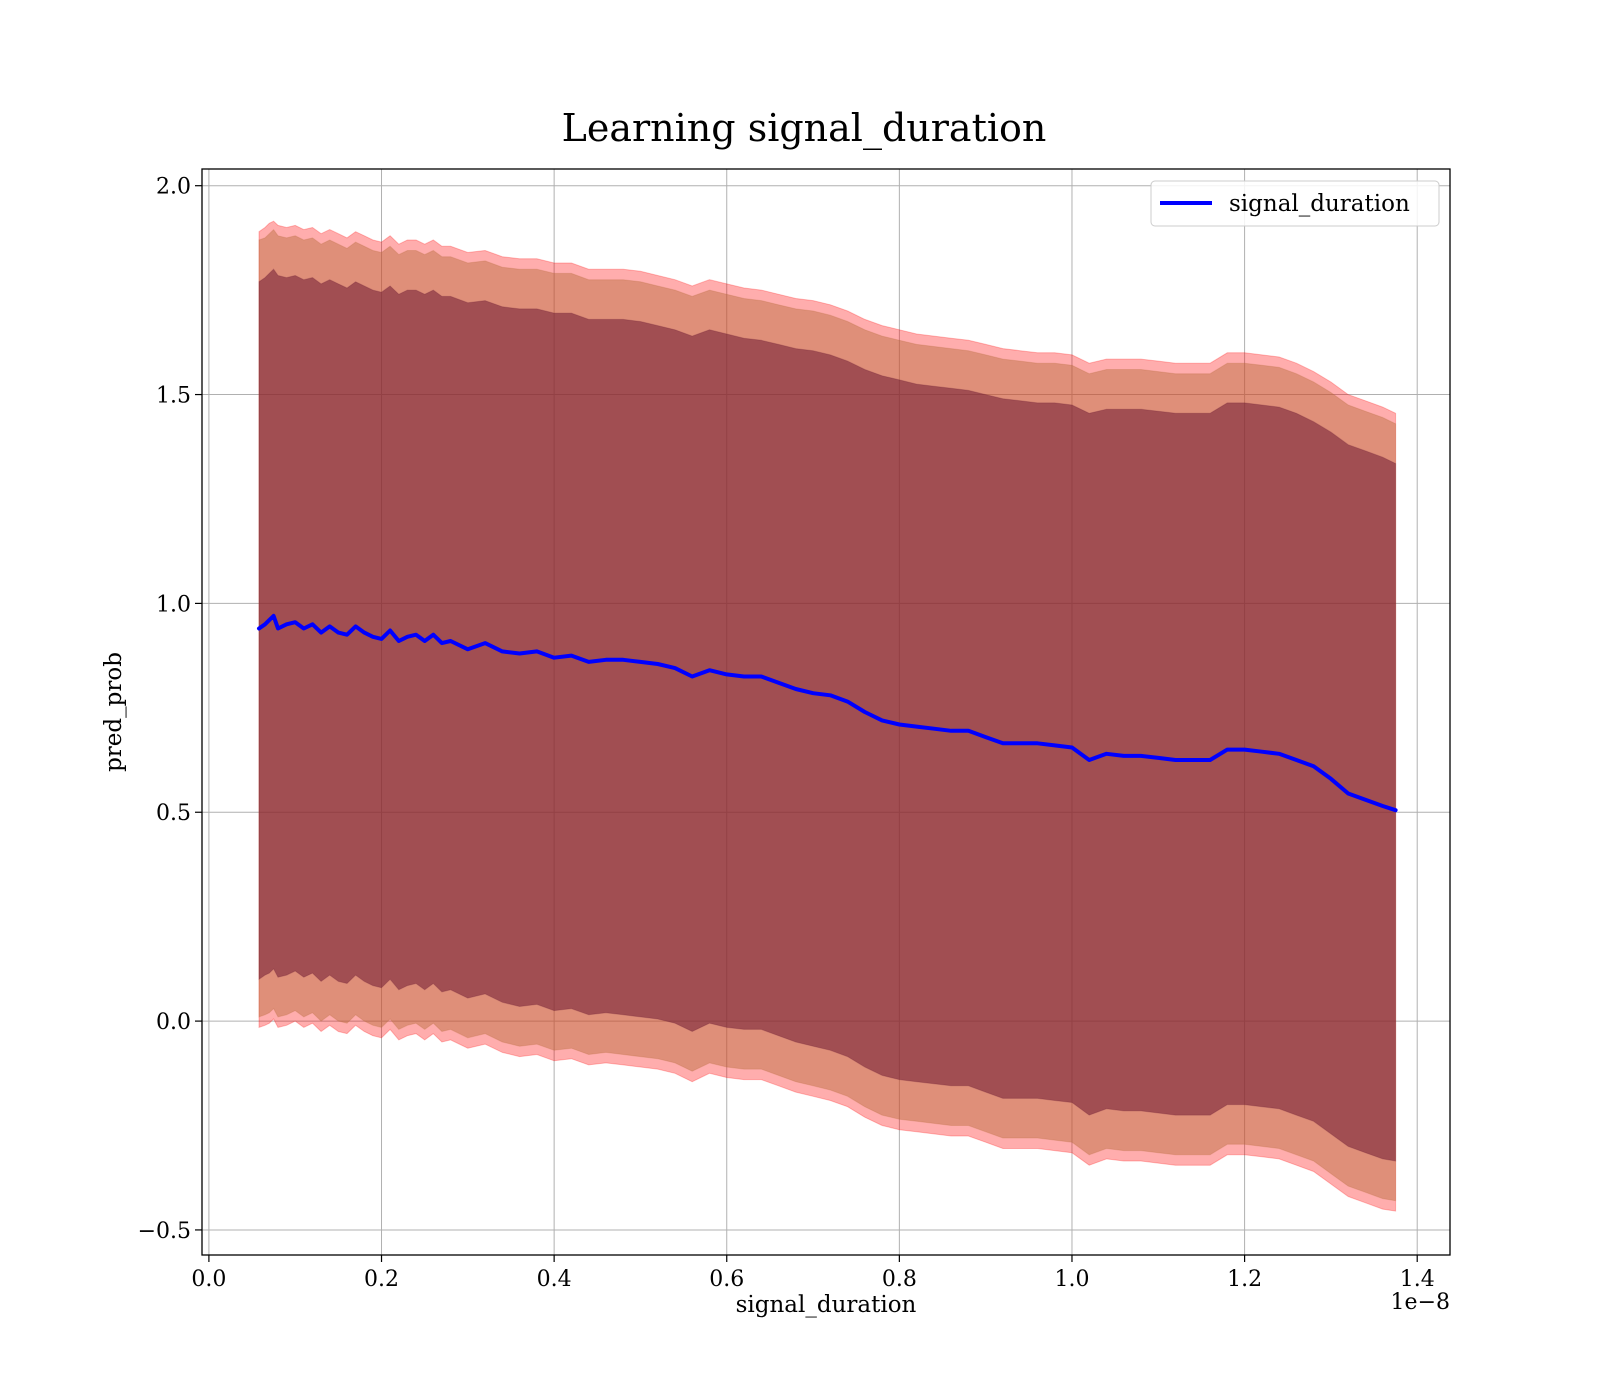  I want to click on x-tick-label: 0.2, so click(381, 1279).